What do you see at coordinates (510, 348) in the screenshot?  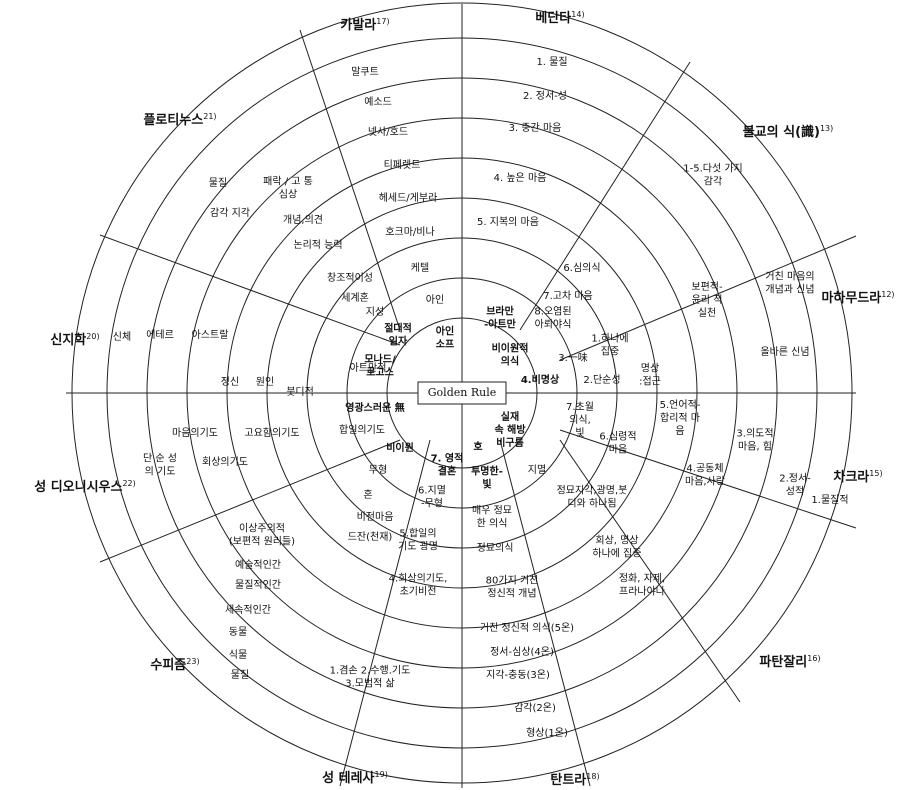 I see `label-line: 비이원적` at bounding box center [510, 348].